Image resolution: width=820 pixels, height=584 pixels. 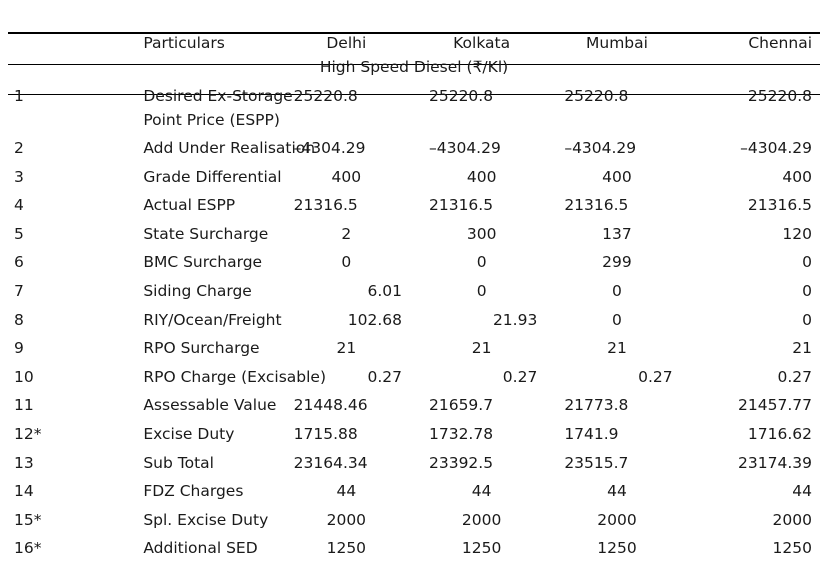 What do you see at coordinates (481, 348) in the screenshot?
I see `cell-kolkata: 21` at bounding box center [481, 348].